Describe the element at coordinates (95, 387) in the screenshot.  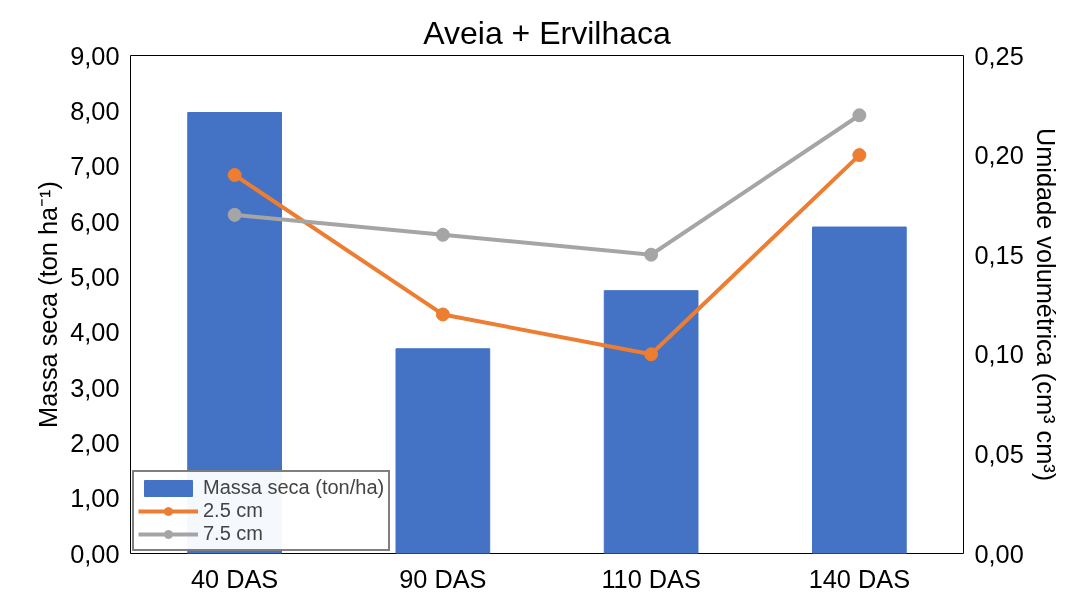
I see `y-tick-label: 3,00` at that location.